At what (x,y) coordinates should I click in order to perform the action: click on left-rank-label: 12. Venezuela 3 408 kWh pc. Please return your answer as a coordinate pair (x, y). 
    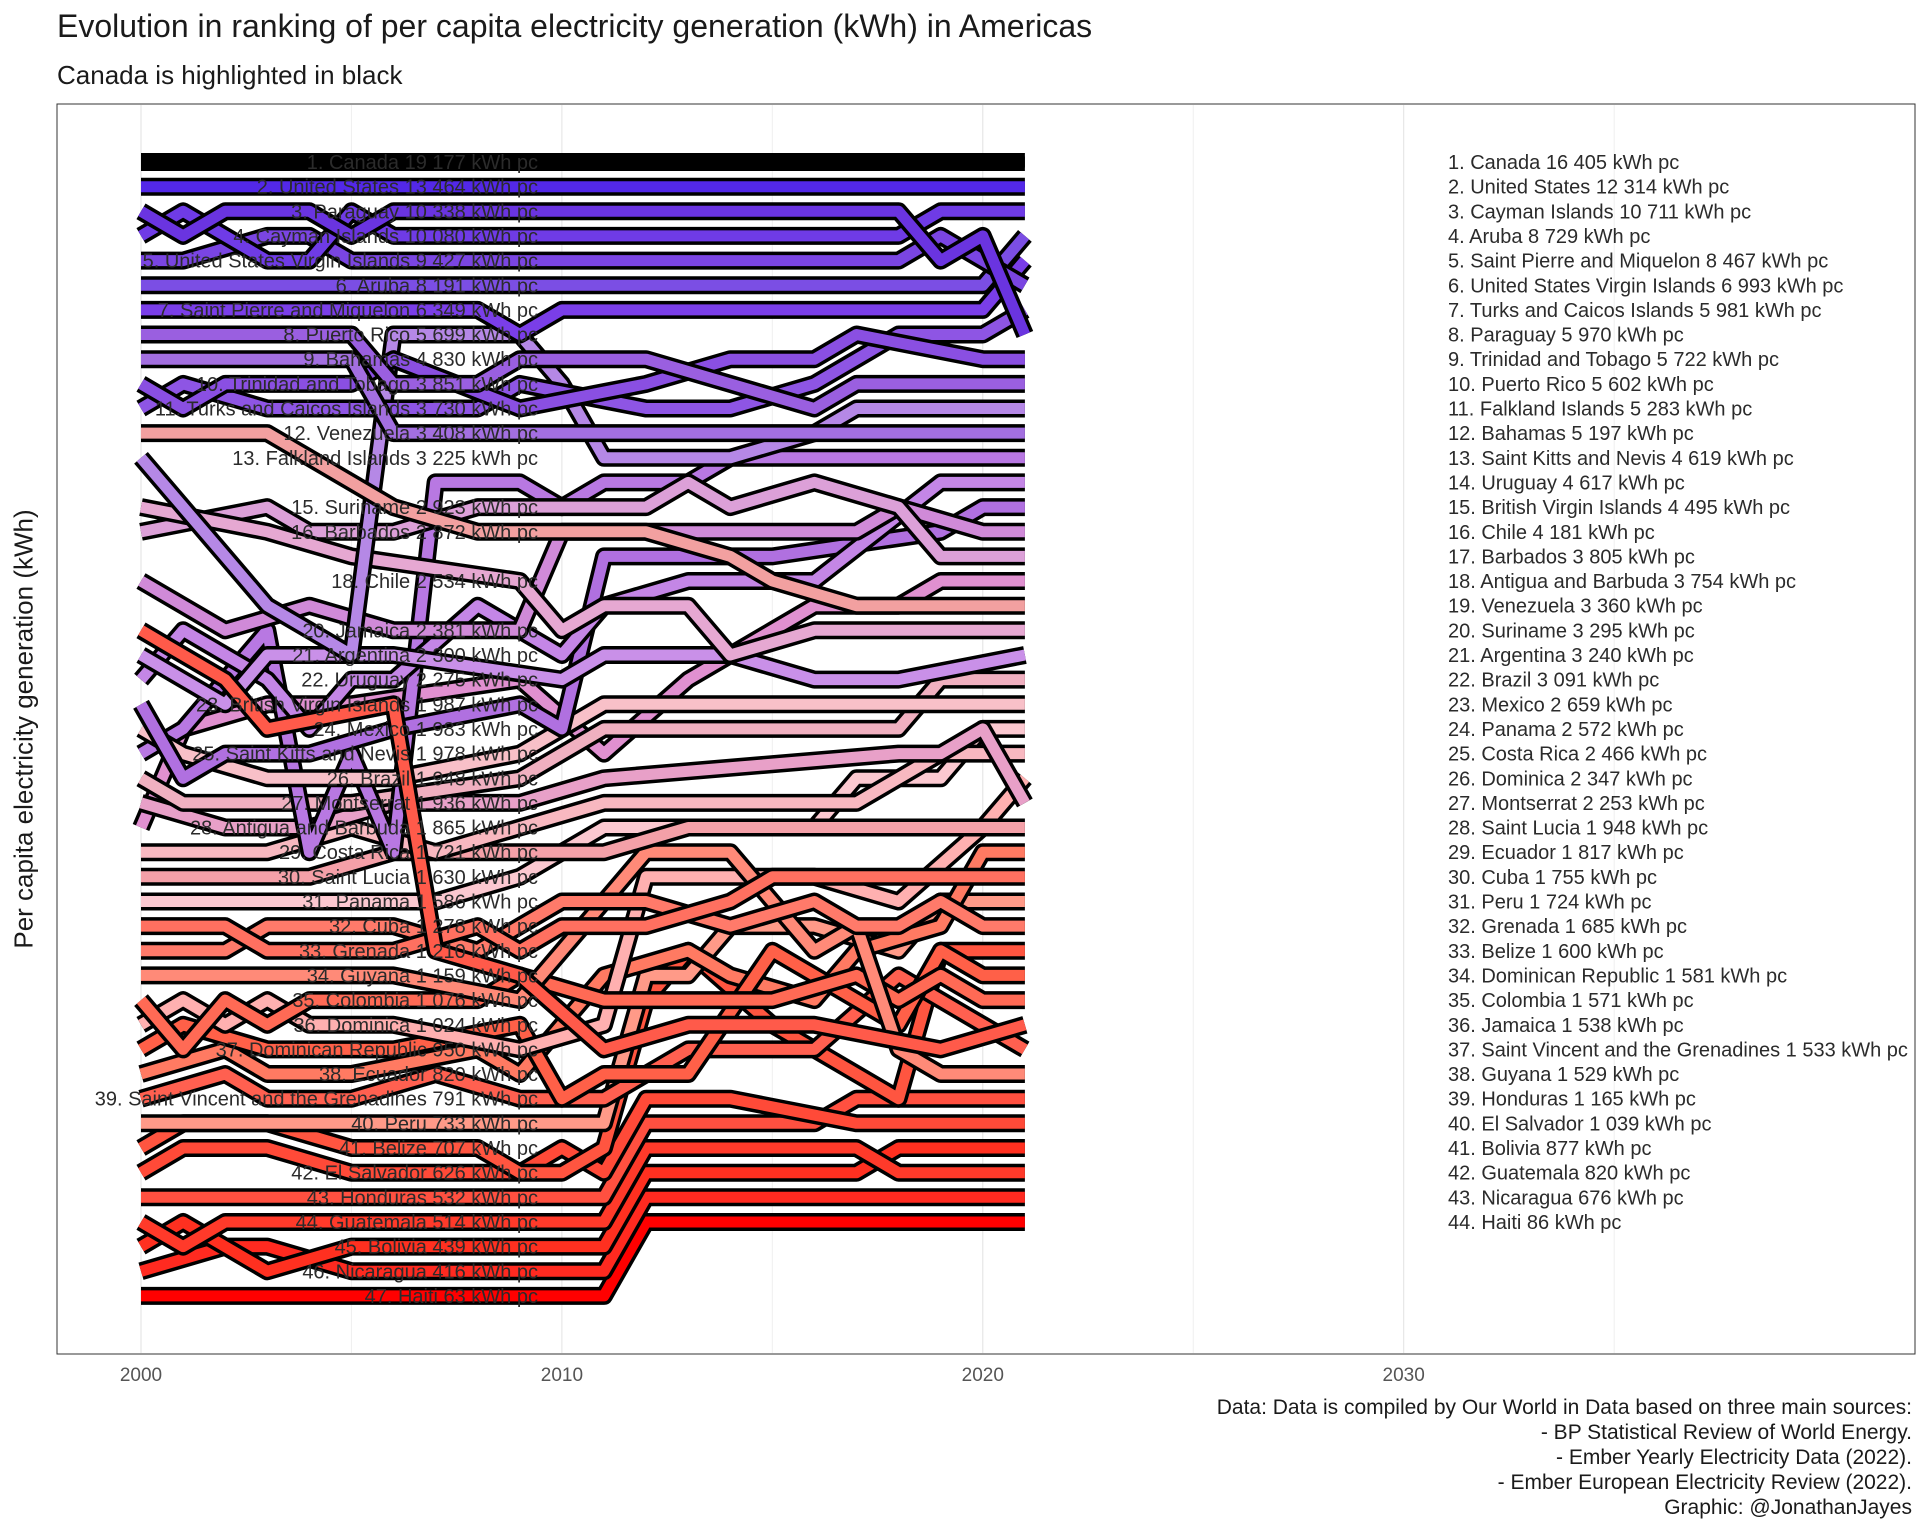
    Looking at the image, I should click on (410, 434).